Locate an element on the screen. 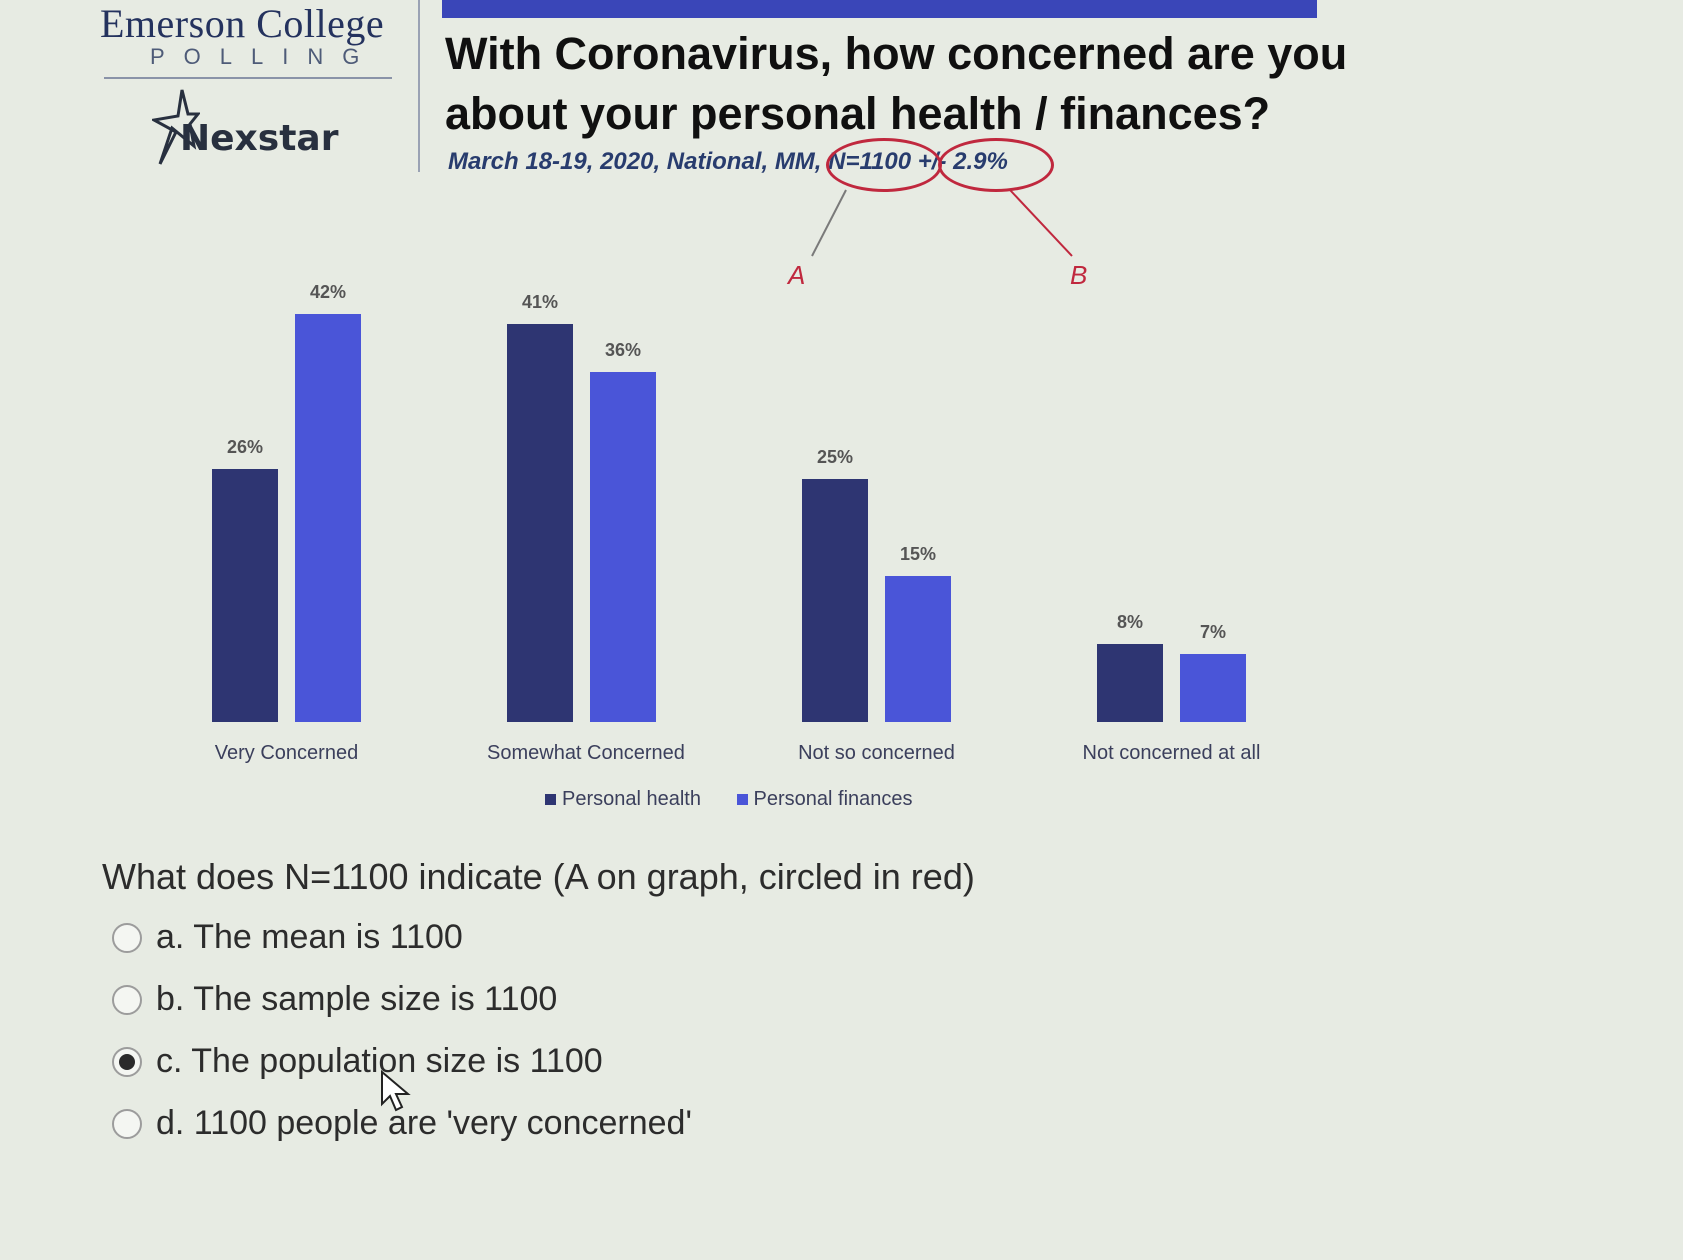  data-label-finances-1: 36% is located at coordinates (623, 350).